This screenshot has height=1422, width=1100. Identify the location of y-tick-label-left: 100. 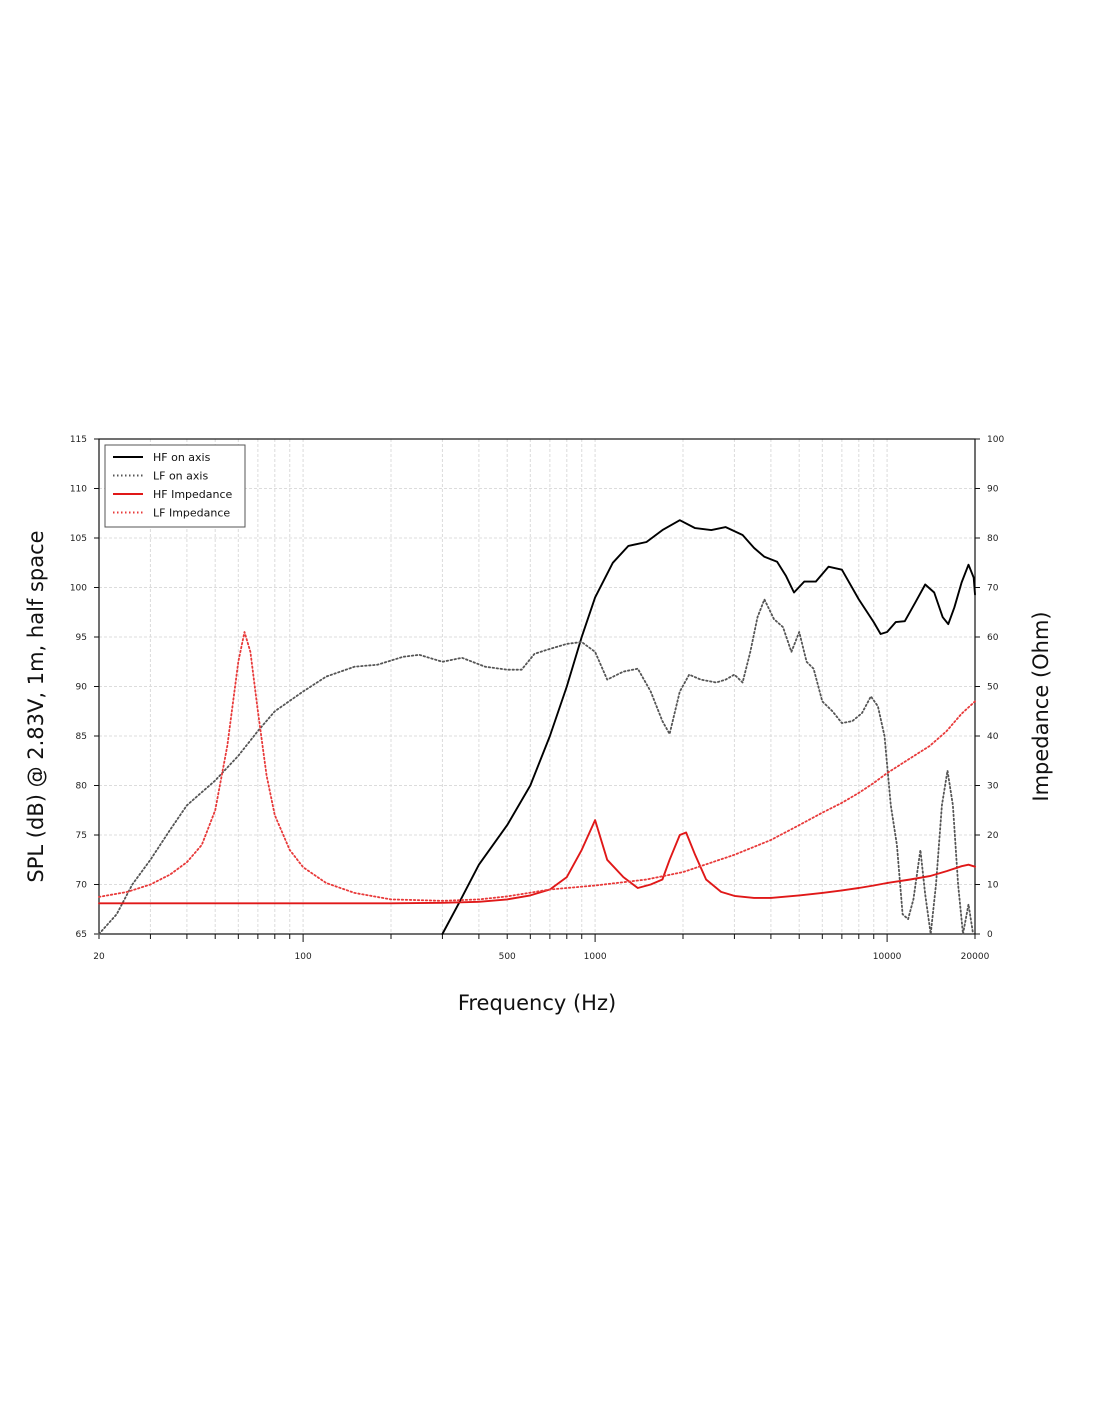
(78, 589).